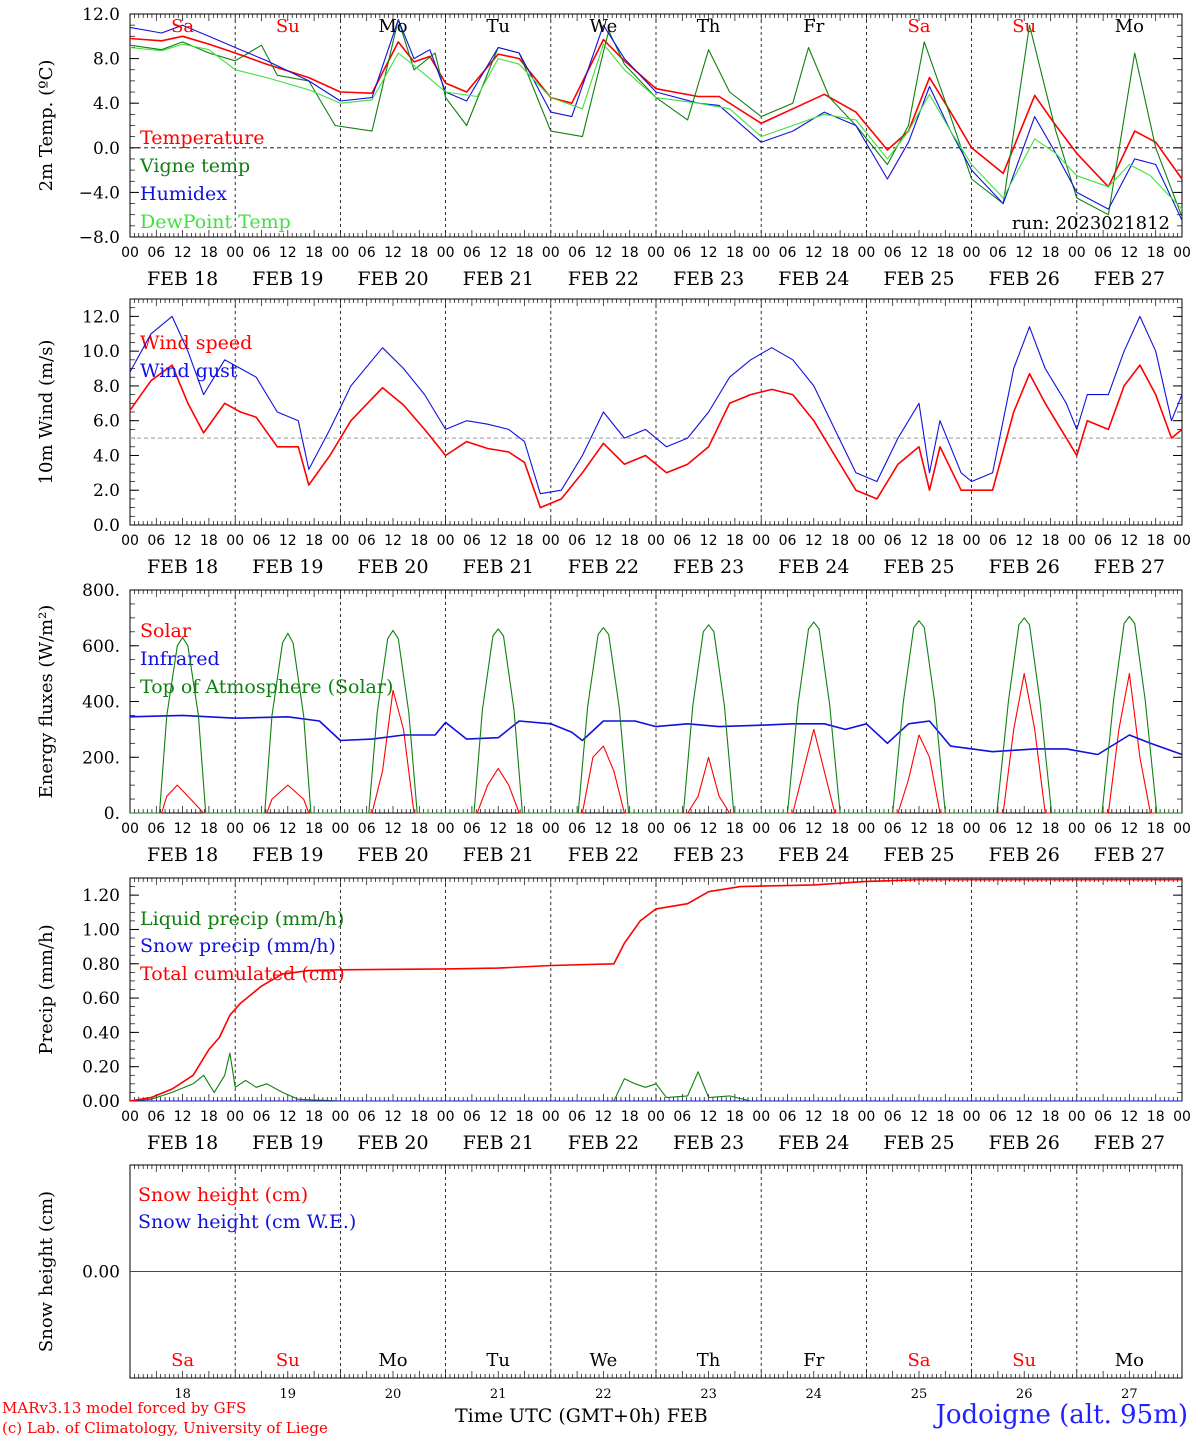  I want to click on y-tick-label: 8.0, so click(106, 387).